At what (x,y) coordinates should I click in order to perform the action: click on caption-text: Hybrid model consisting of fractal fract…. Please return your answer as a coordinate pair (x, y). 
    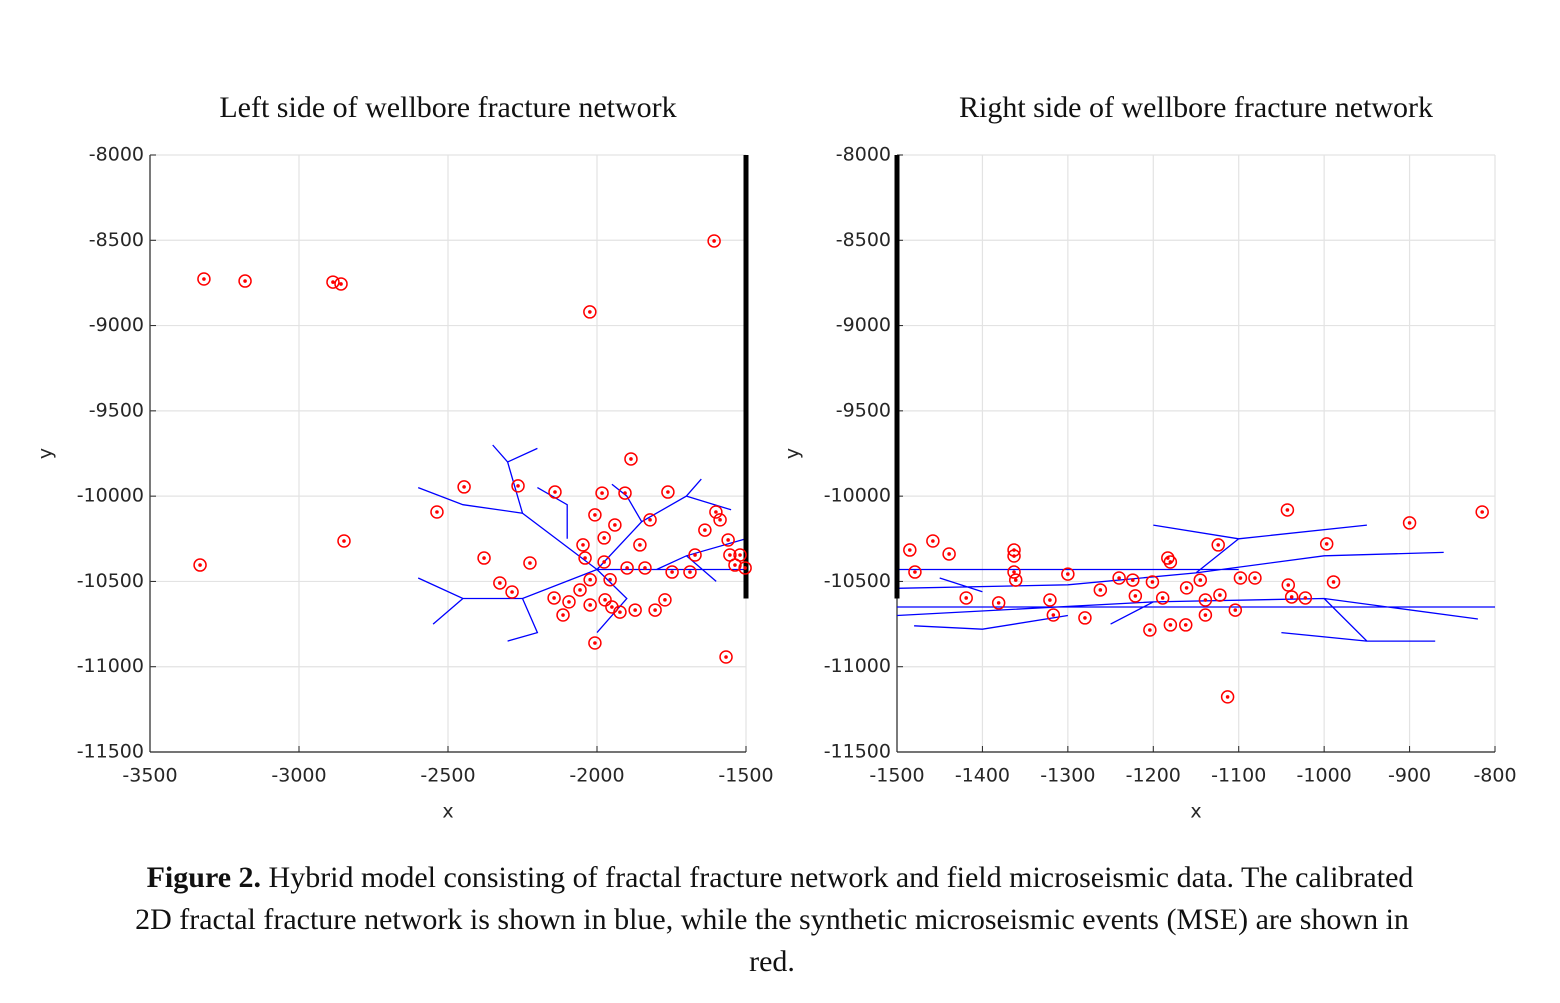
    Looking at the image, I should click on (841, 877).